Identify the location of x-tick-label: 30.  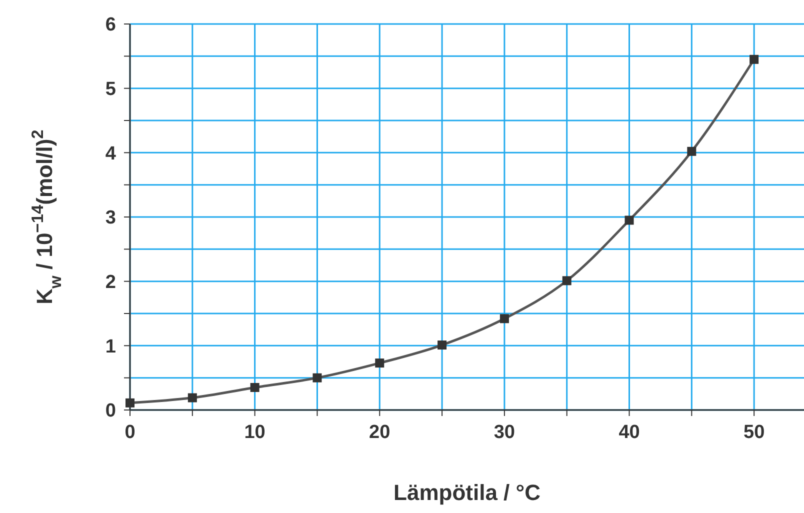
(505, 432).